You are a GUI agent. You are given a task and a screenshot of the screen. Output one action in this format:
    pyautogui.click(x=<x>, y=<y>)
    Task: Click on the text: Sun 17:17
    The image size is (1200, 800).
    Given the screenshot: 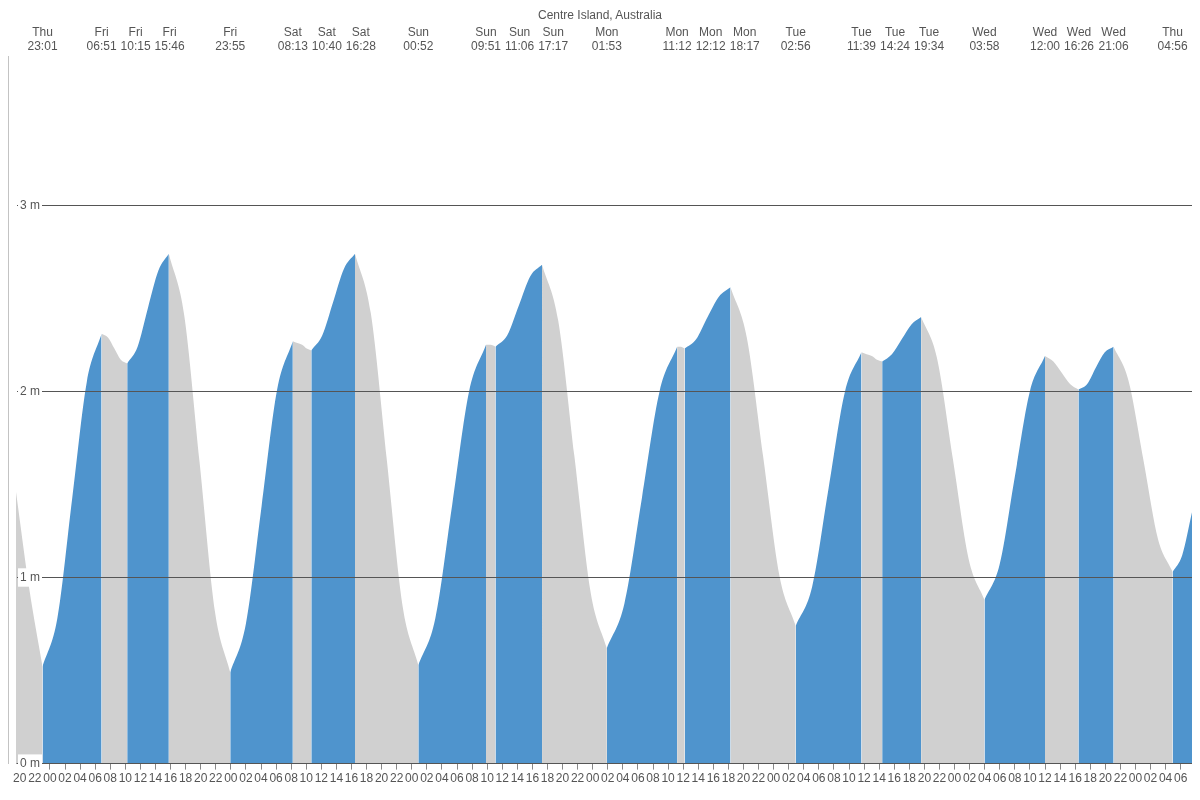 What is the action you would take?
    pyautogui.click(x=553, y=39)
    